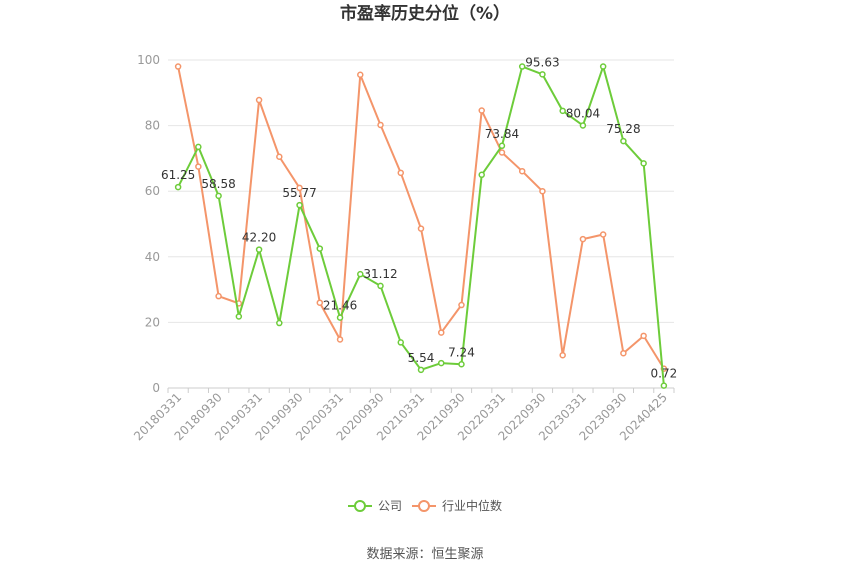  Describe the element at coordinates (152, 257) in the screenshot. I see `y-tick-label: 40` at that location.